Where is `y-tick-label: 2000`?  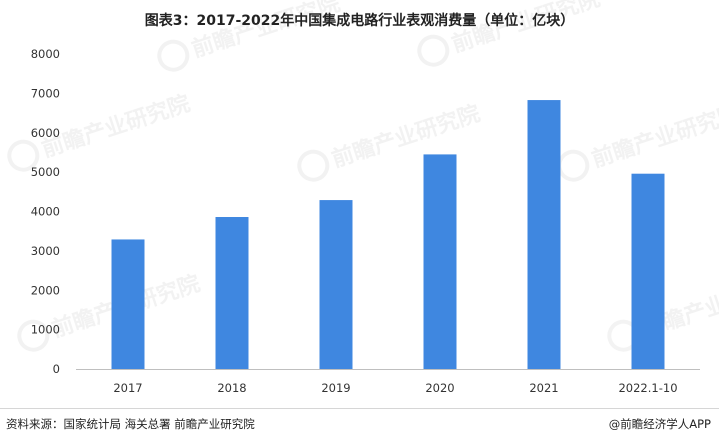
y-tick-label: 2000 is located at coordinates (45, 290).